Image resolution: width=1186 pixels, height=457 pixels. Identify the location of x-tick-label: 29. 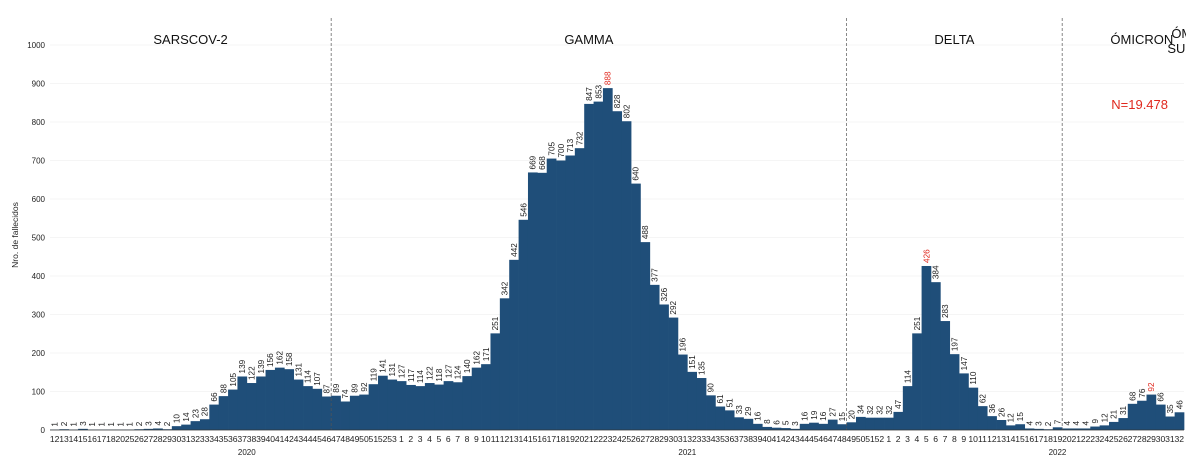
(664, 439).